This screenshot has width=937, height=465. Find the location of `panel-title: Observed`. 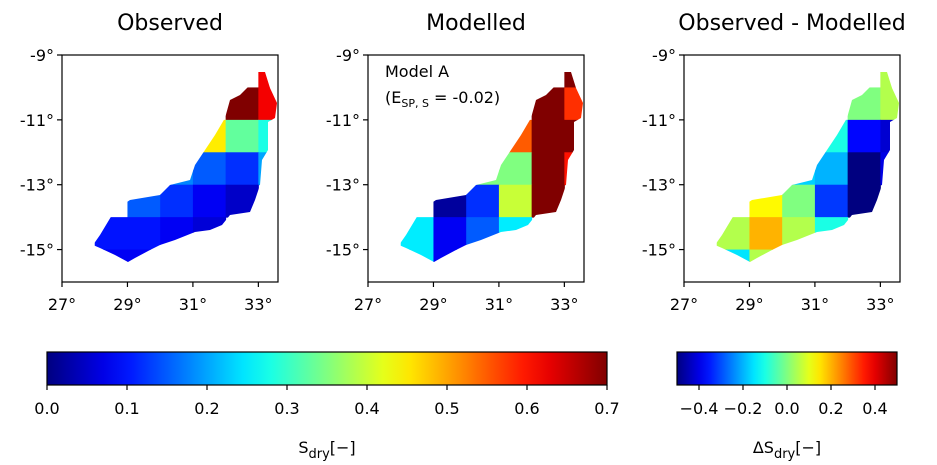

panel-title: Observed is located at coordinates (170, 23).